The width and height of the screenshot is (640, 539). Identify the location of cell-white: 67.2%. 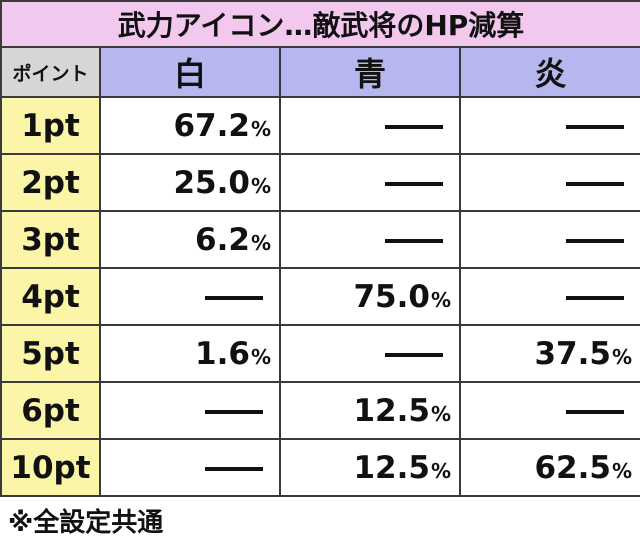
(190, 125).